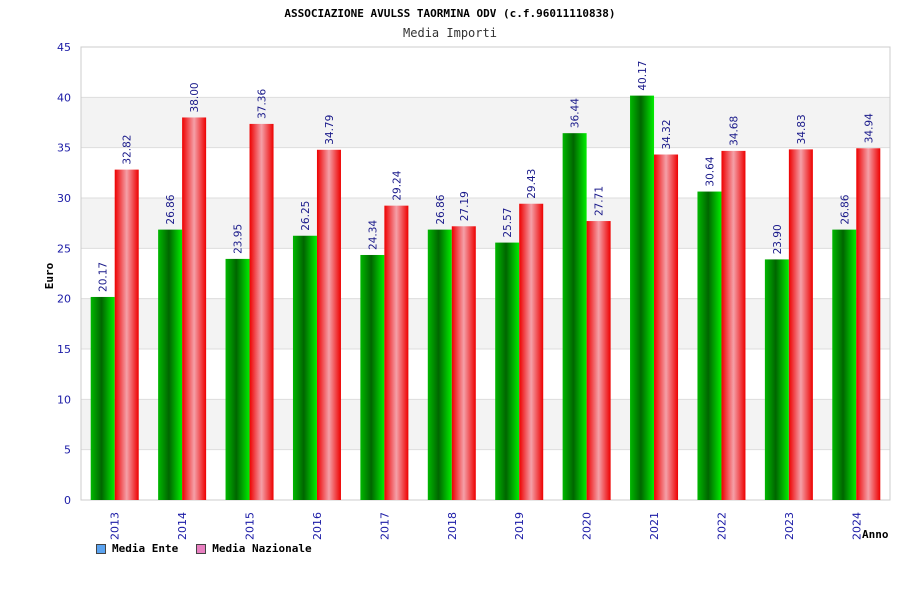 The image size is (900, 600). I want to click on y-tick-label: 0, so click(67, 500).